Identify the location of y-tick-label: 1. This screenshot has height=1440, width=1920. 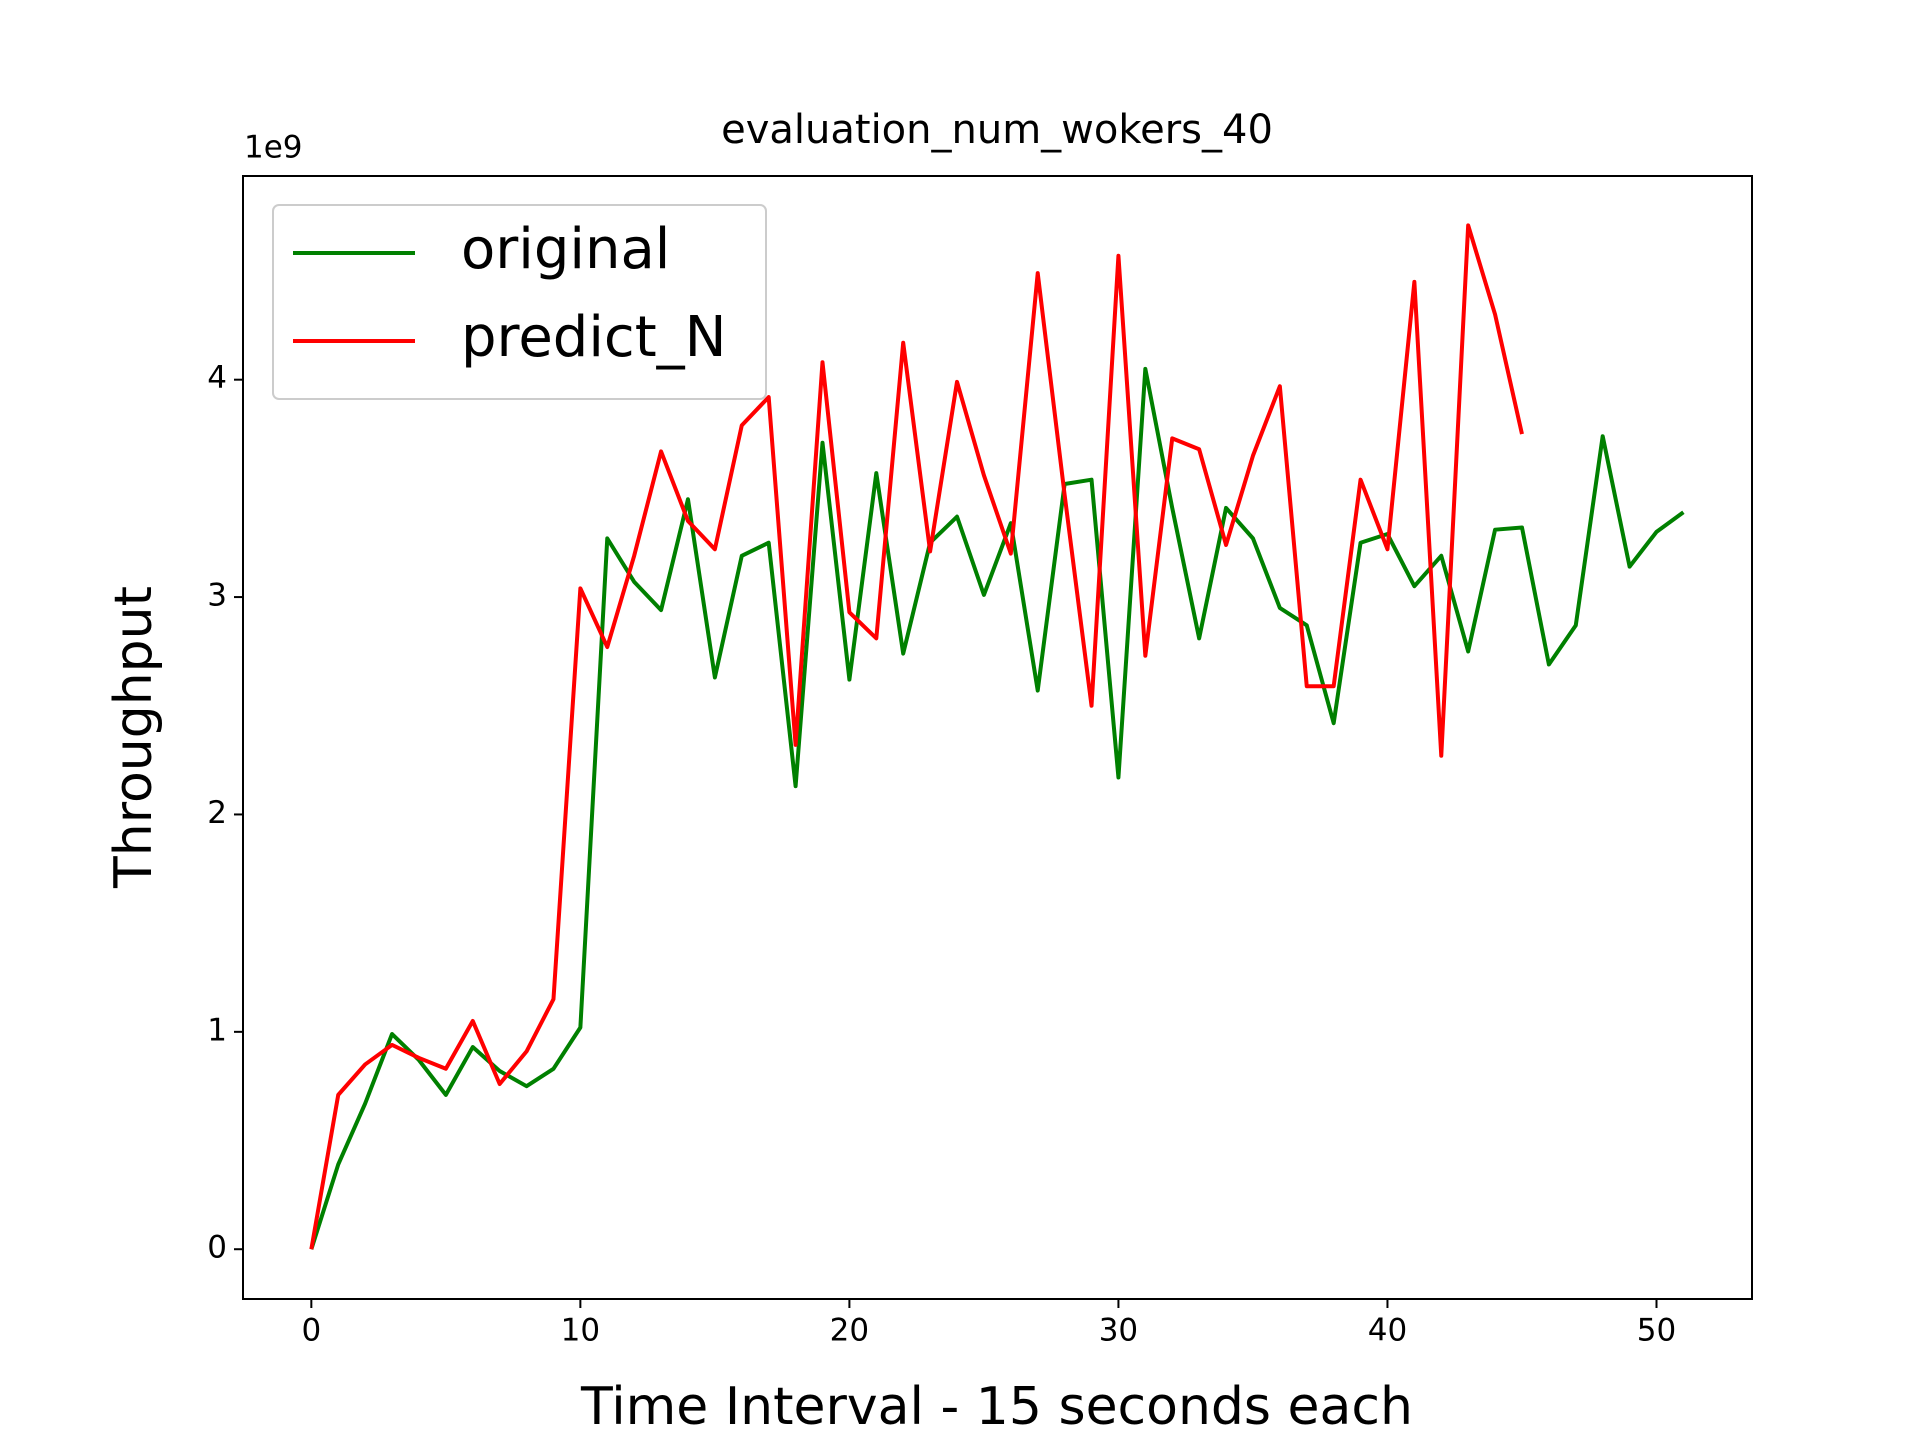
(217, 1030).